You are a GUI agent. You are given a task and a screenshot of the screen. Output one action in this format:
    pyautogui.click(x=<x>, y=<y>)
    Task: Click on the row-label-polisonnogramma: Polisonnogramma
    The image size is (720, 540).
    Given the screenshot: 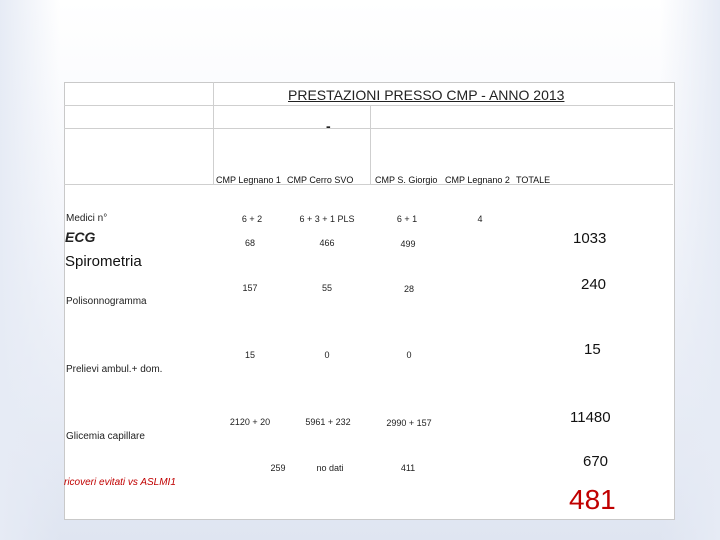 What is the action you would take?
    pyautogui.click(x=106, y=301)
    